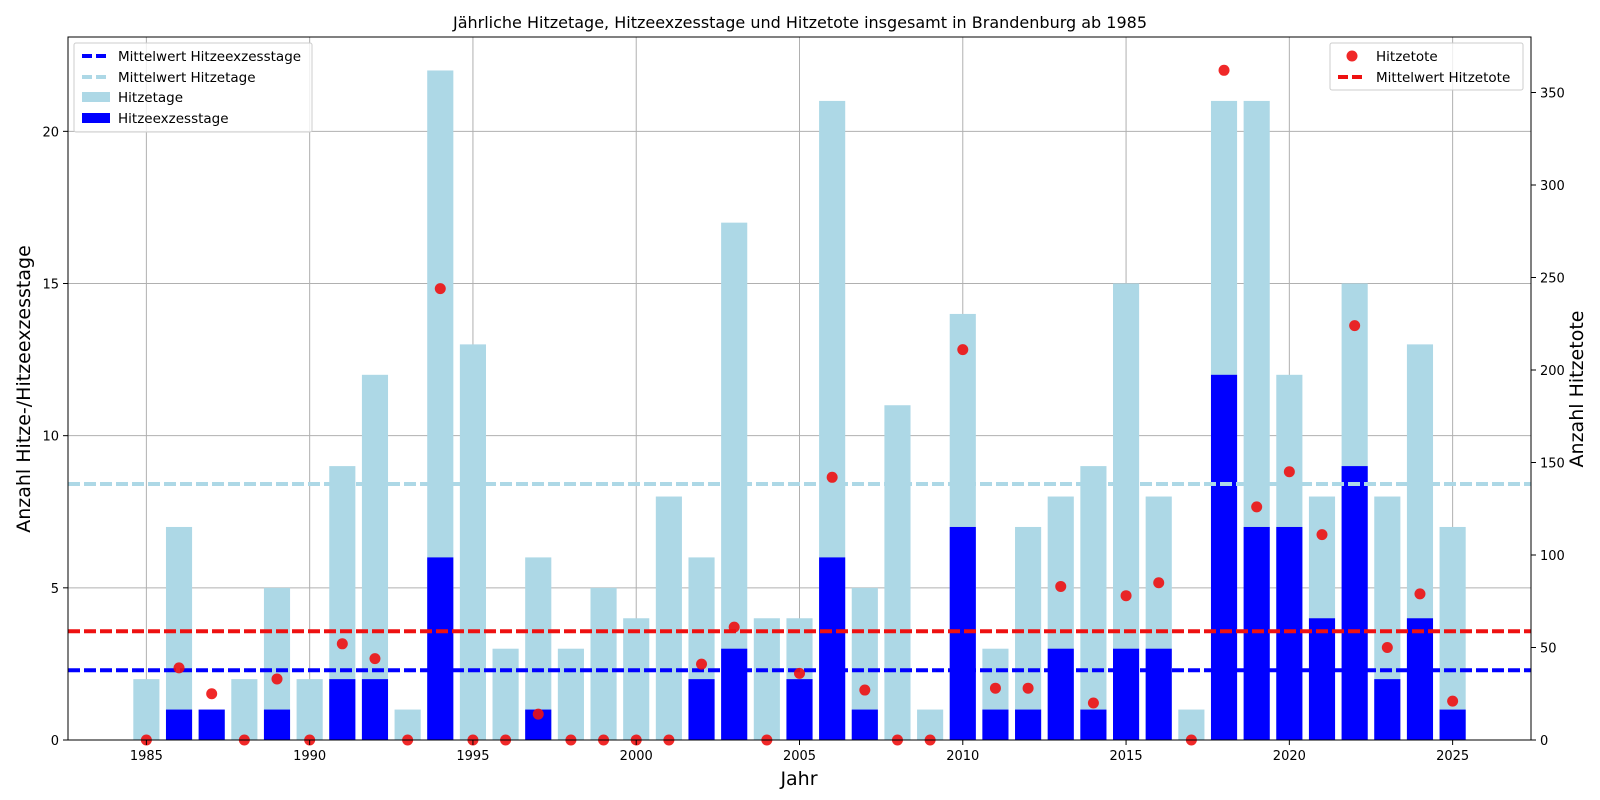  What do you see at coordinates (636, 756) in the screenshot?
I see `x-tick-label: 2000` at bounding box center [636, 756].